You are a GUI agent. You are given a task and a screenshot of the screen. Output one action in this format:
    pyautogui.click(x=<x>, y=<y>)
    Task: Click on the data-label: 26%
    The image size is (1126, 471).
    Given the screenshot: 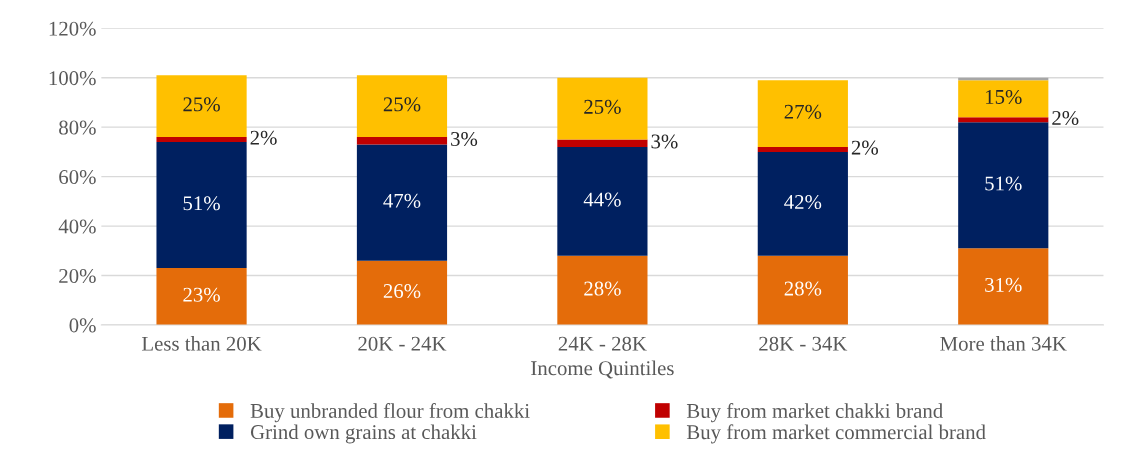 What is the action you would take?
    pyautogui.click(x=402, y=291)
    